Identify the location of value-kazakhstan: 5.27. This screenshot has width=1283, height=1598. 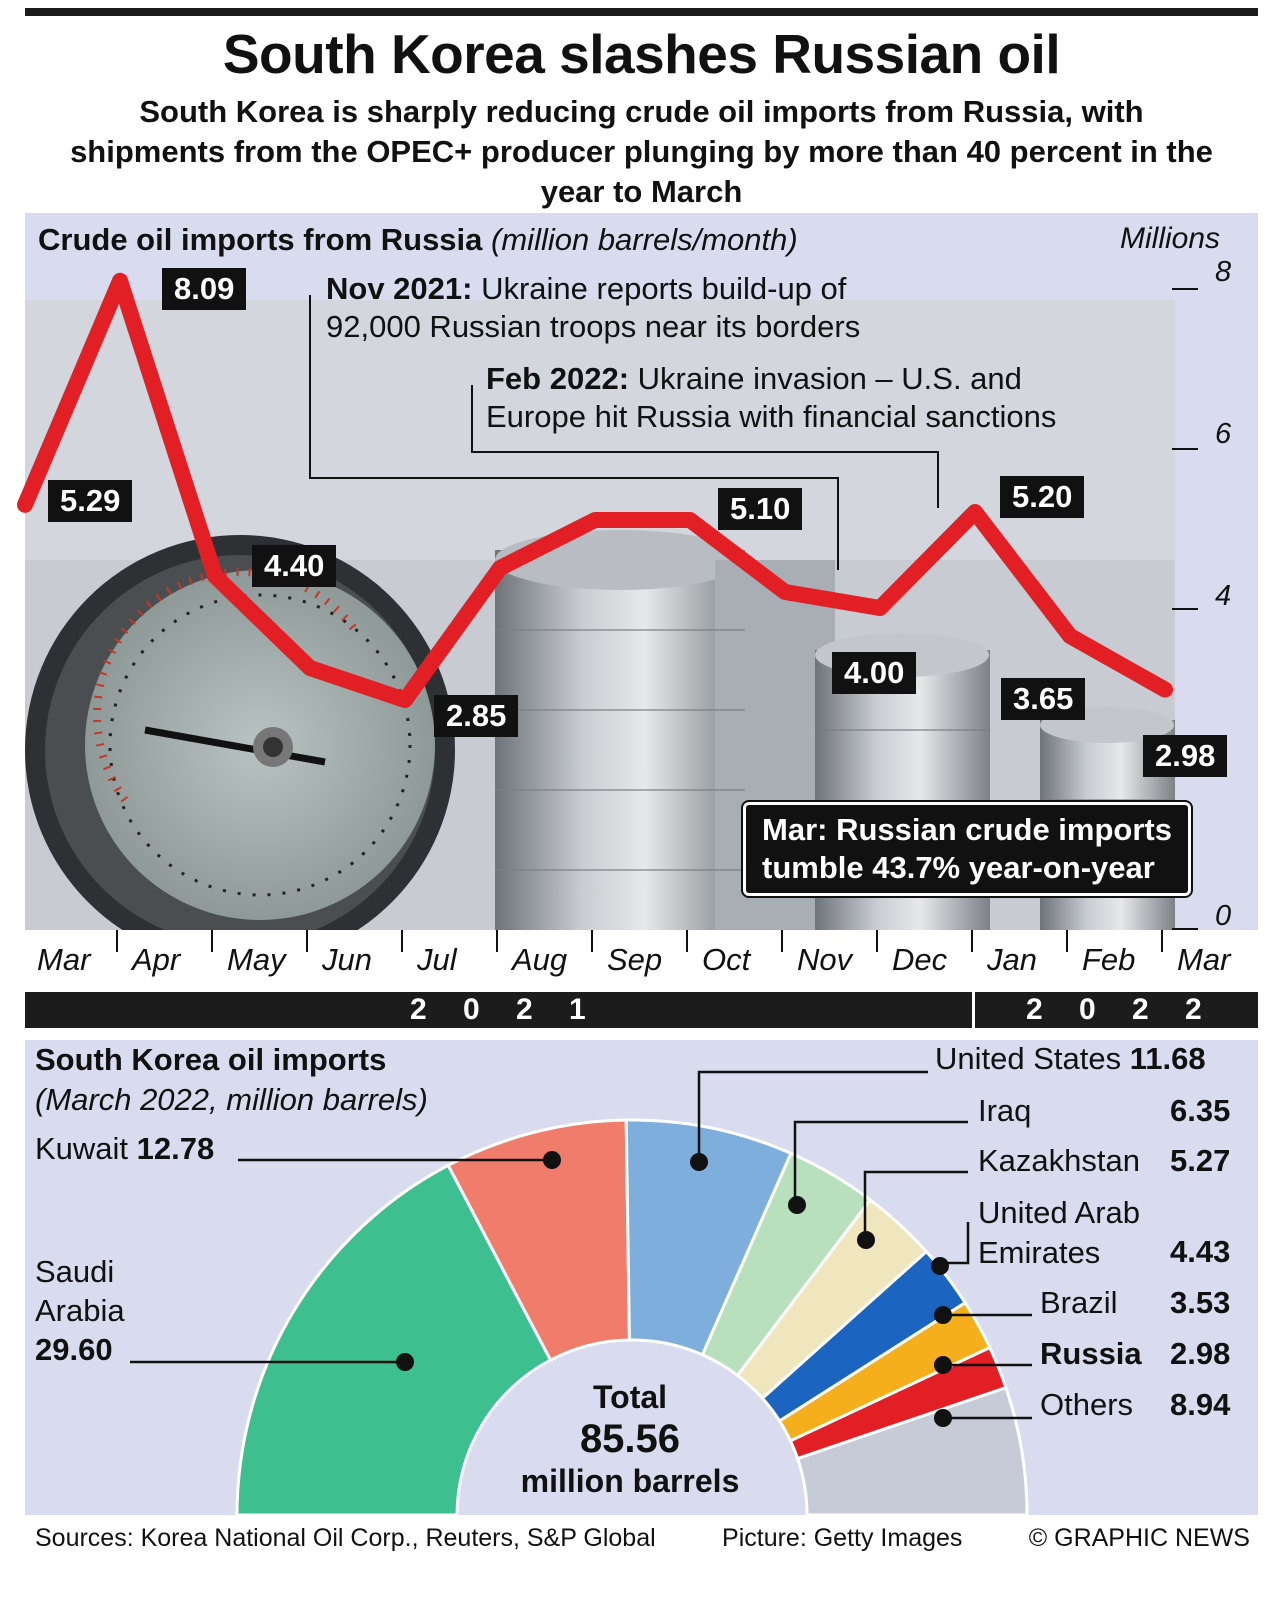
(1200, 1160).